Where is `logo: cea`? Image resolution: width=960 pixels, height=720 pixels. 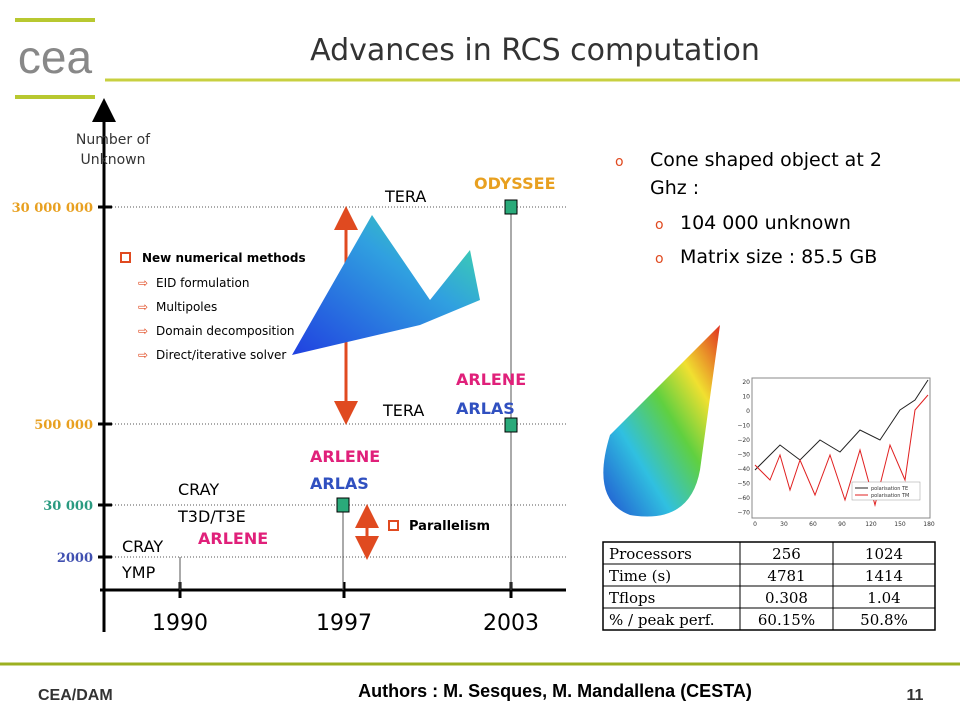
logo: cea is located at coordinates (55, 58).